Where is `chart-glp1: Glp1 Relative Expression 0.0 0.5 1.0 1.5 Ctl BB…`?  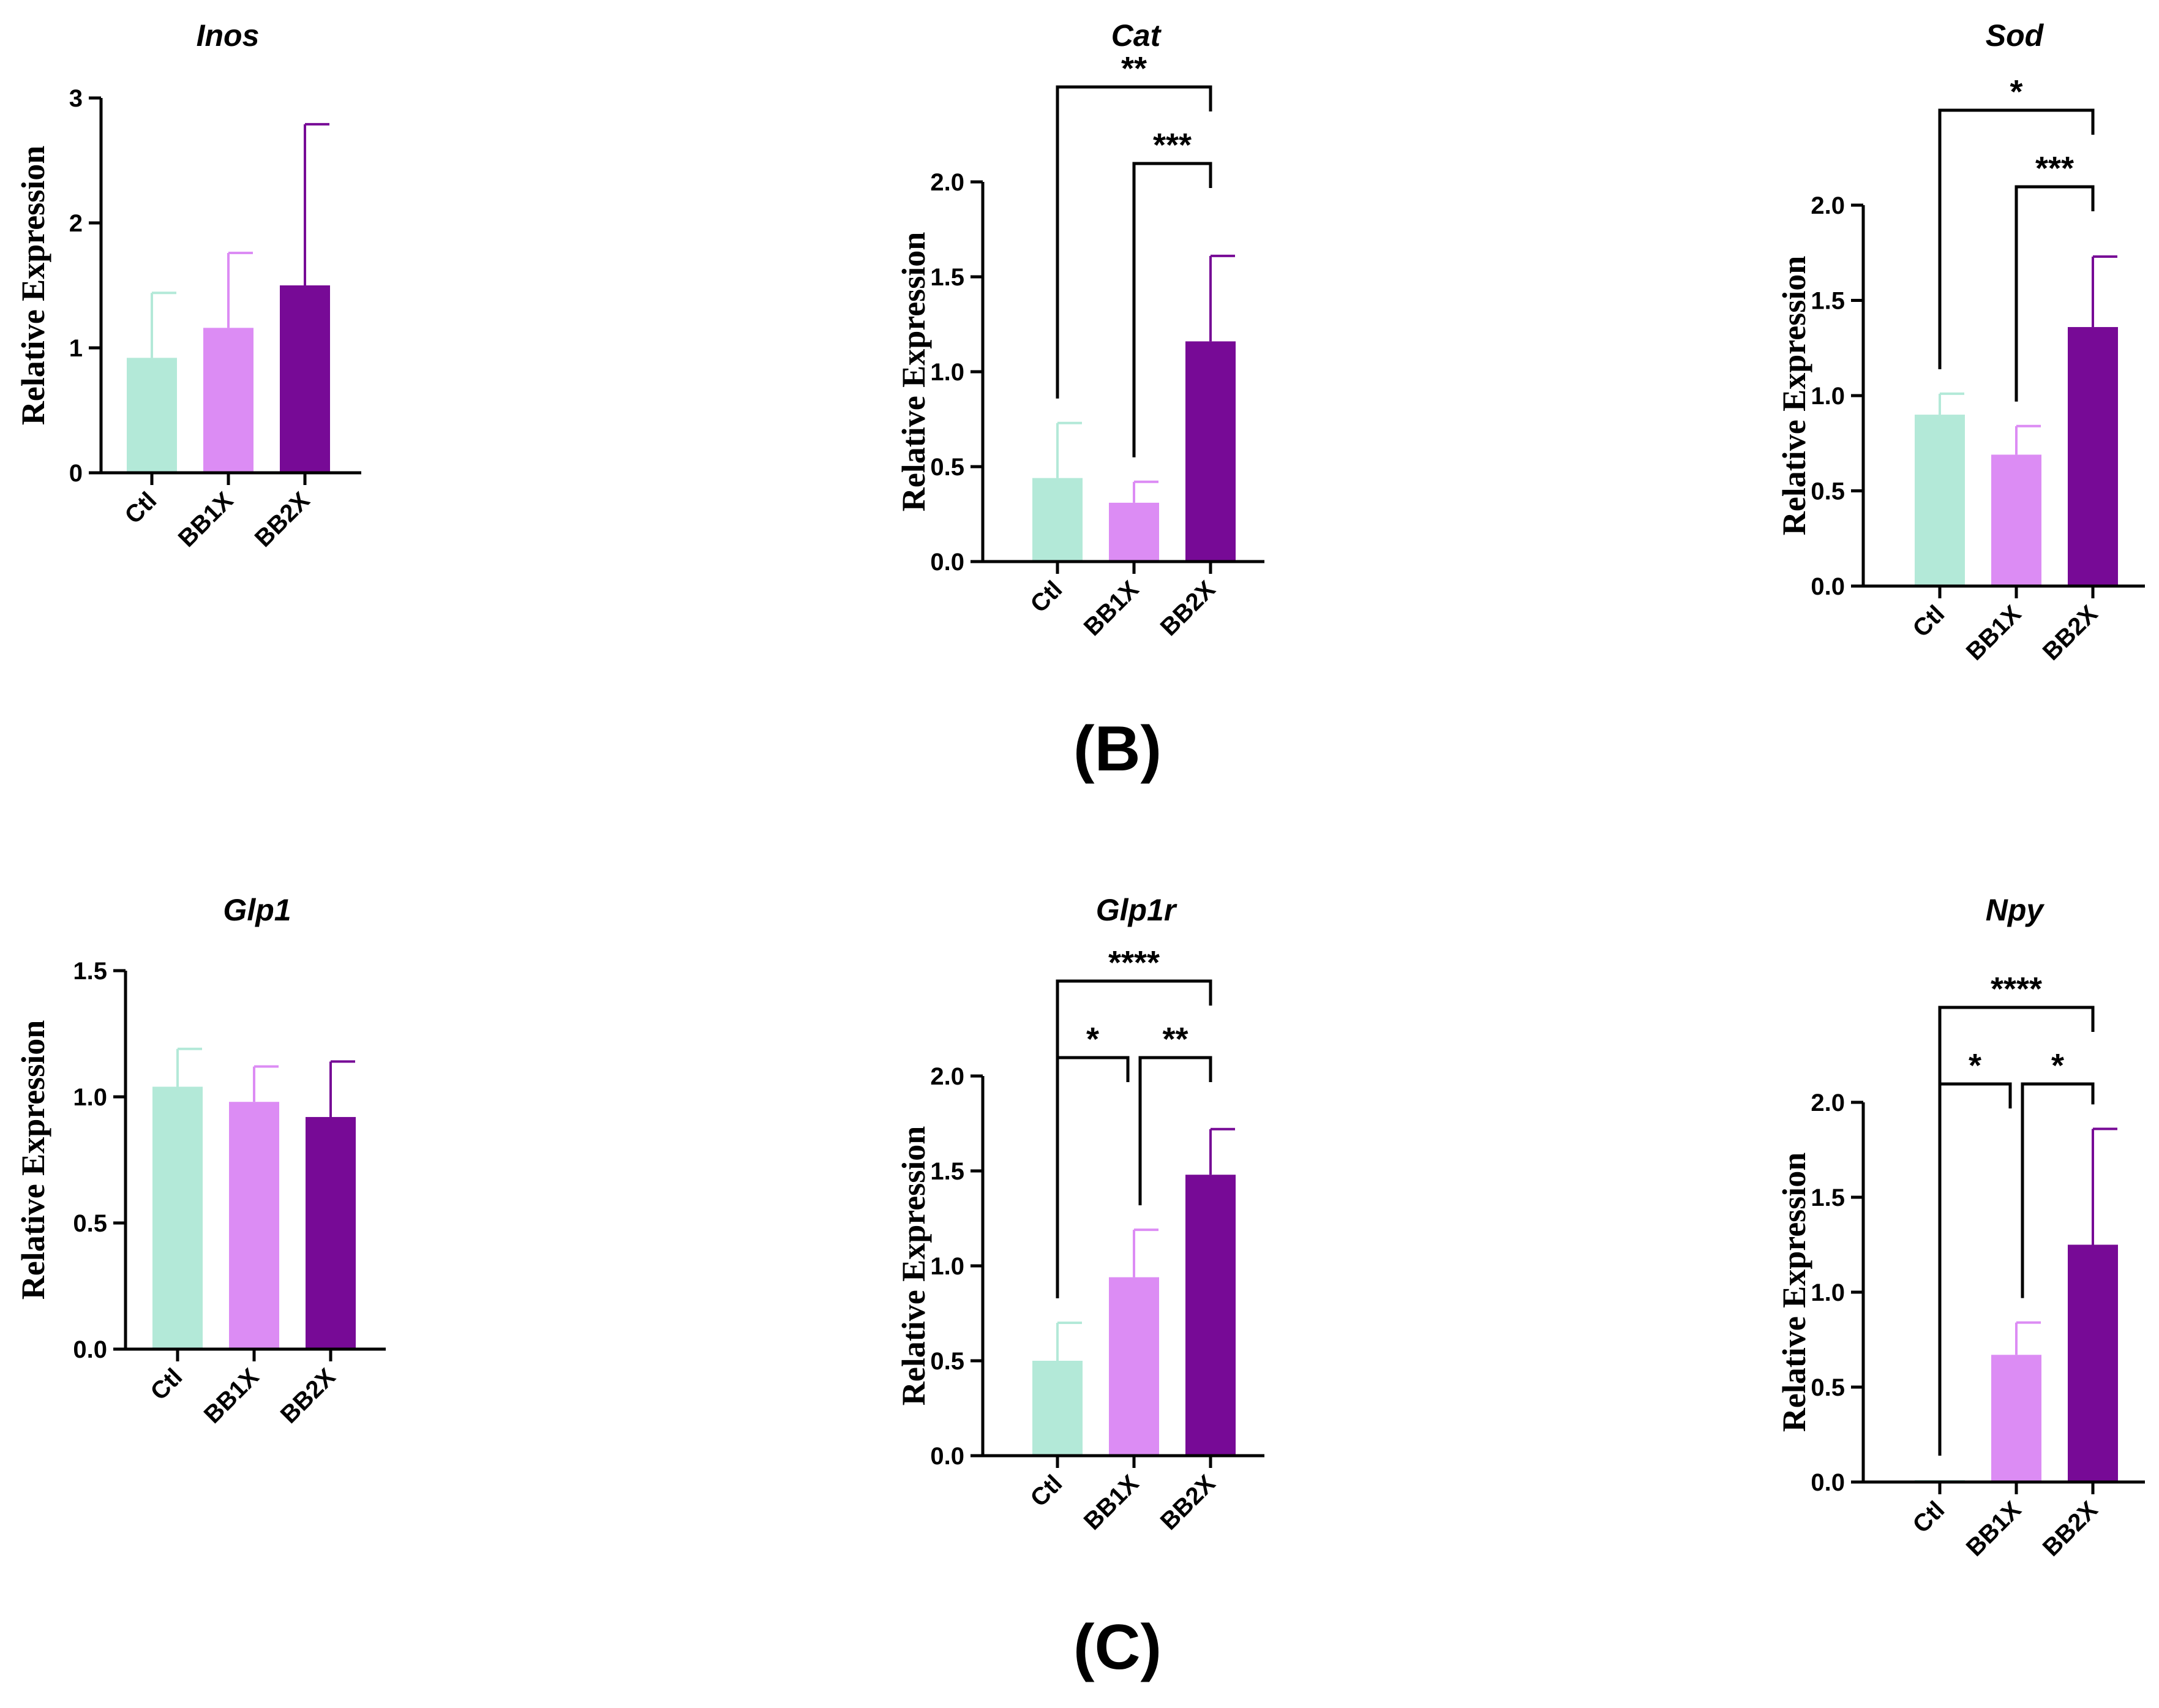 chart-glp1: Glp1 Relative Expression 0.0 0.5 1.0 1.5 Ctl BB… is located at coordinates (200, 1161).